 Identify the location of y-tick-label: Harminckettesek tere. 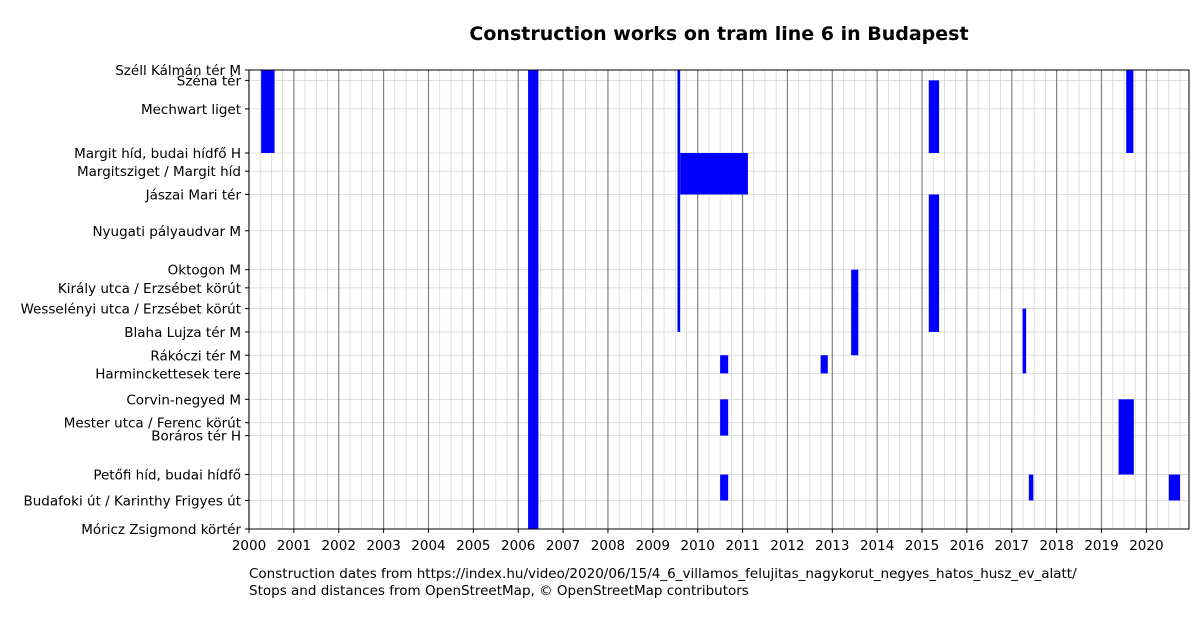
(168, 374).